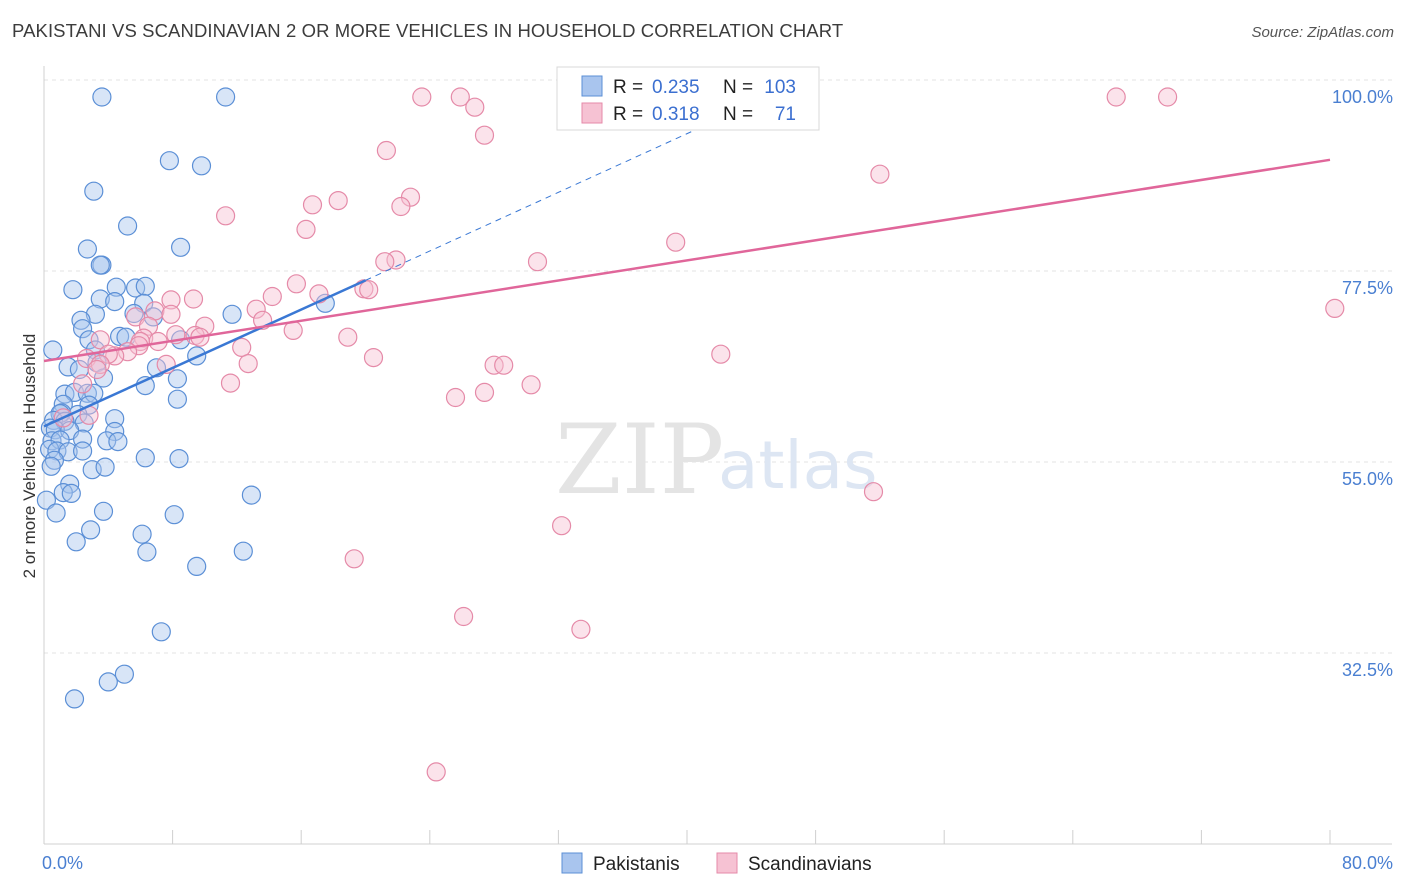 The image size is (1406, 892). Describe the element at coordinates (1367, 670) in the screenshot. I see `y-tick-label-3: 32.5%` at that location.